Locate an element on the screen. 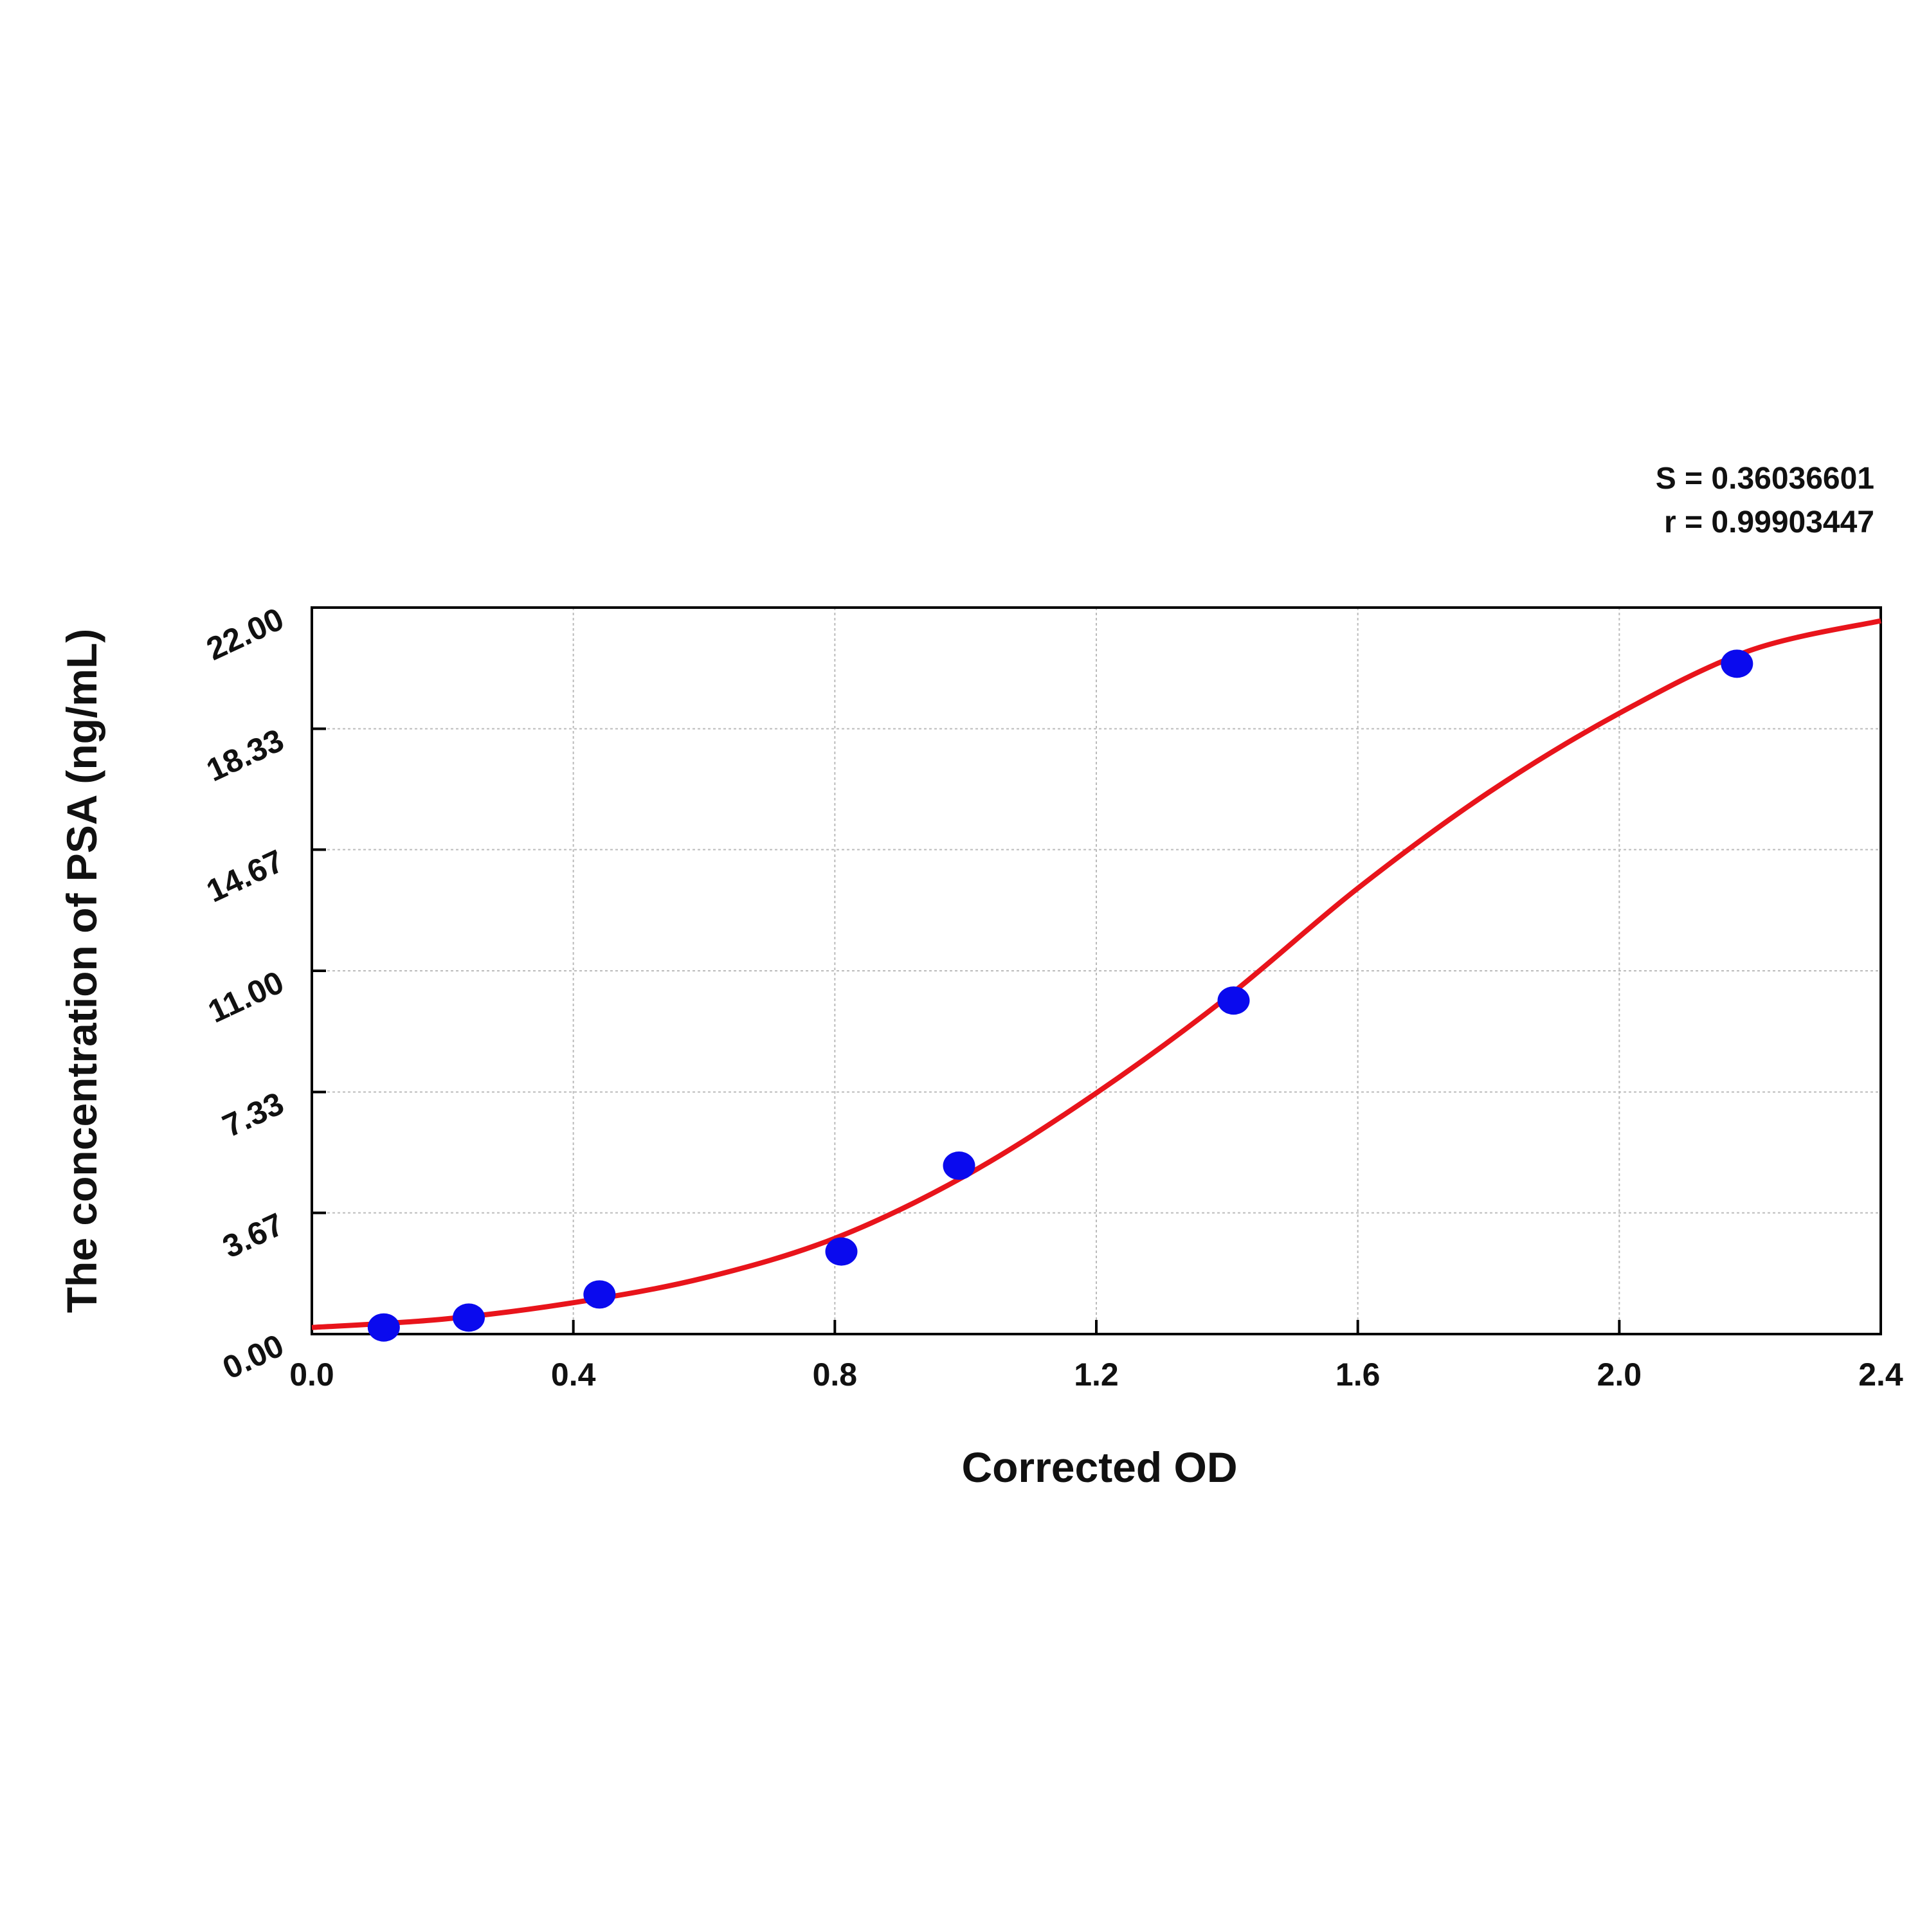 The image size is (1929, 1932). x-tick-label: 2.4 is located at coordinates (1880, 1375).